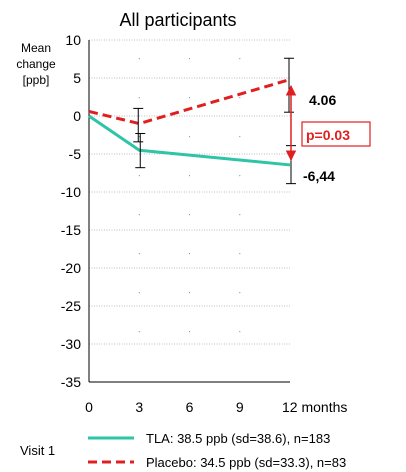  I want to click on x-tick-label: 0, so click(89, 407).